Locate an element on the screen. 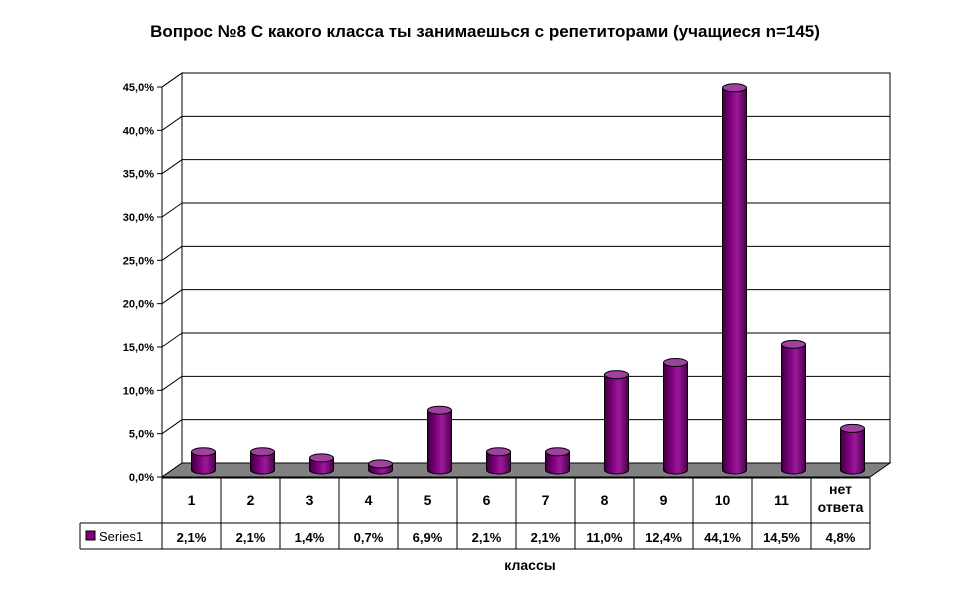 This screenshot has height=604, width=970. plot-side-wall is located at coordinates (172, 275).